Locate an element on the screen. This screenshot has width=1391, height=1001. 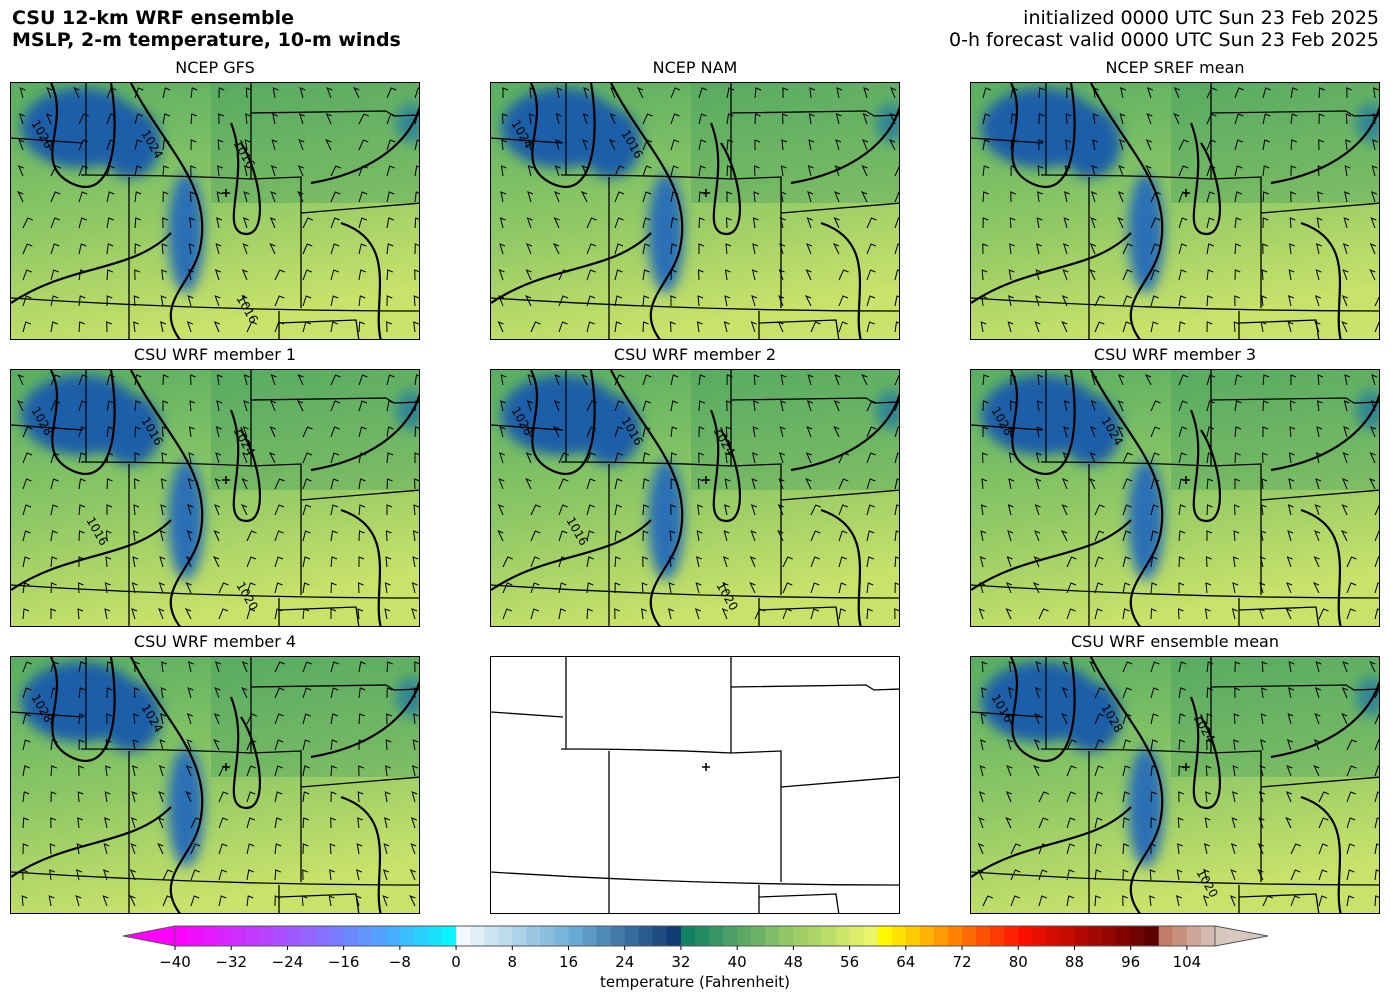
panel-title: CSU WRF member 1 is located at coordinates (215, 354).